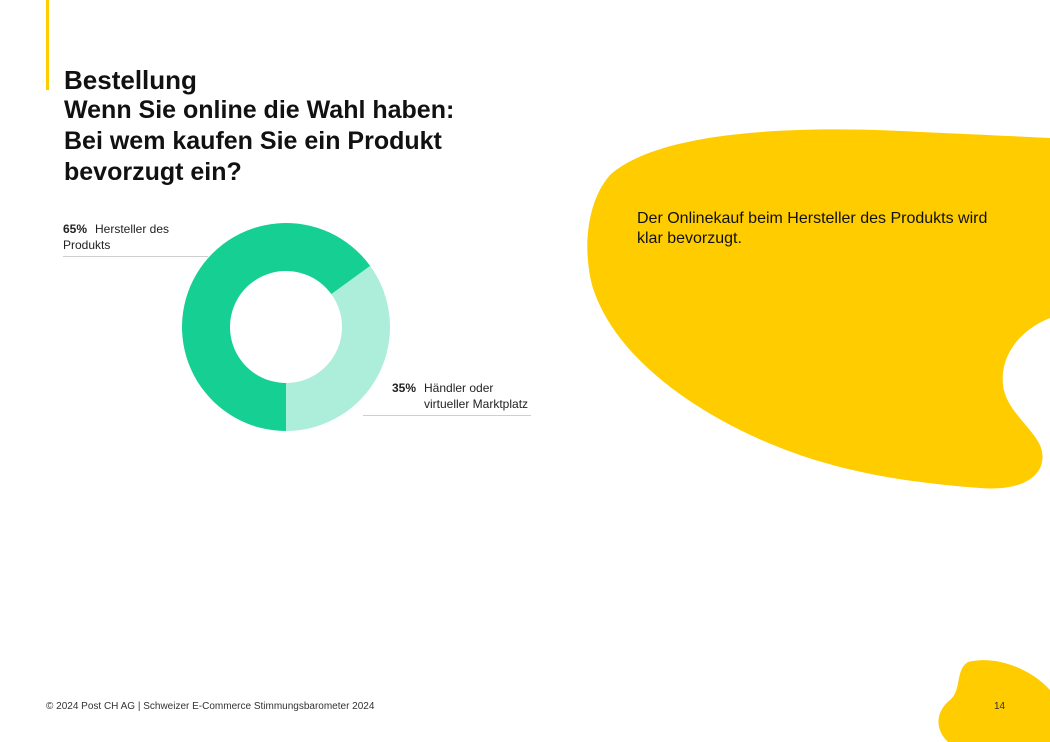  What do you see at coordinates (459, 388) in the screenshot?
I see `slice-category-label-line: Händler oder` at bounding box center [459, 388].